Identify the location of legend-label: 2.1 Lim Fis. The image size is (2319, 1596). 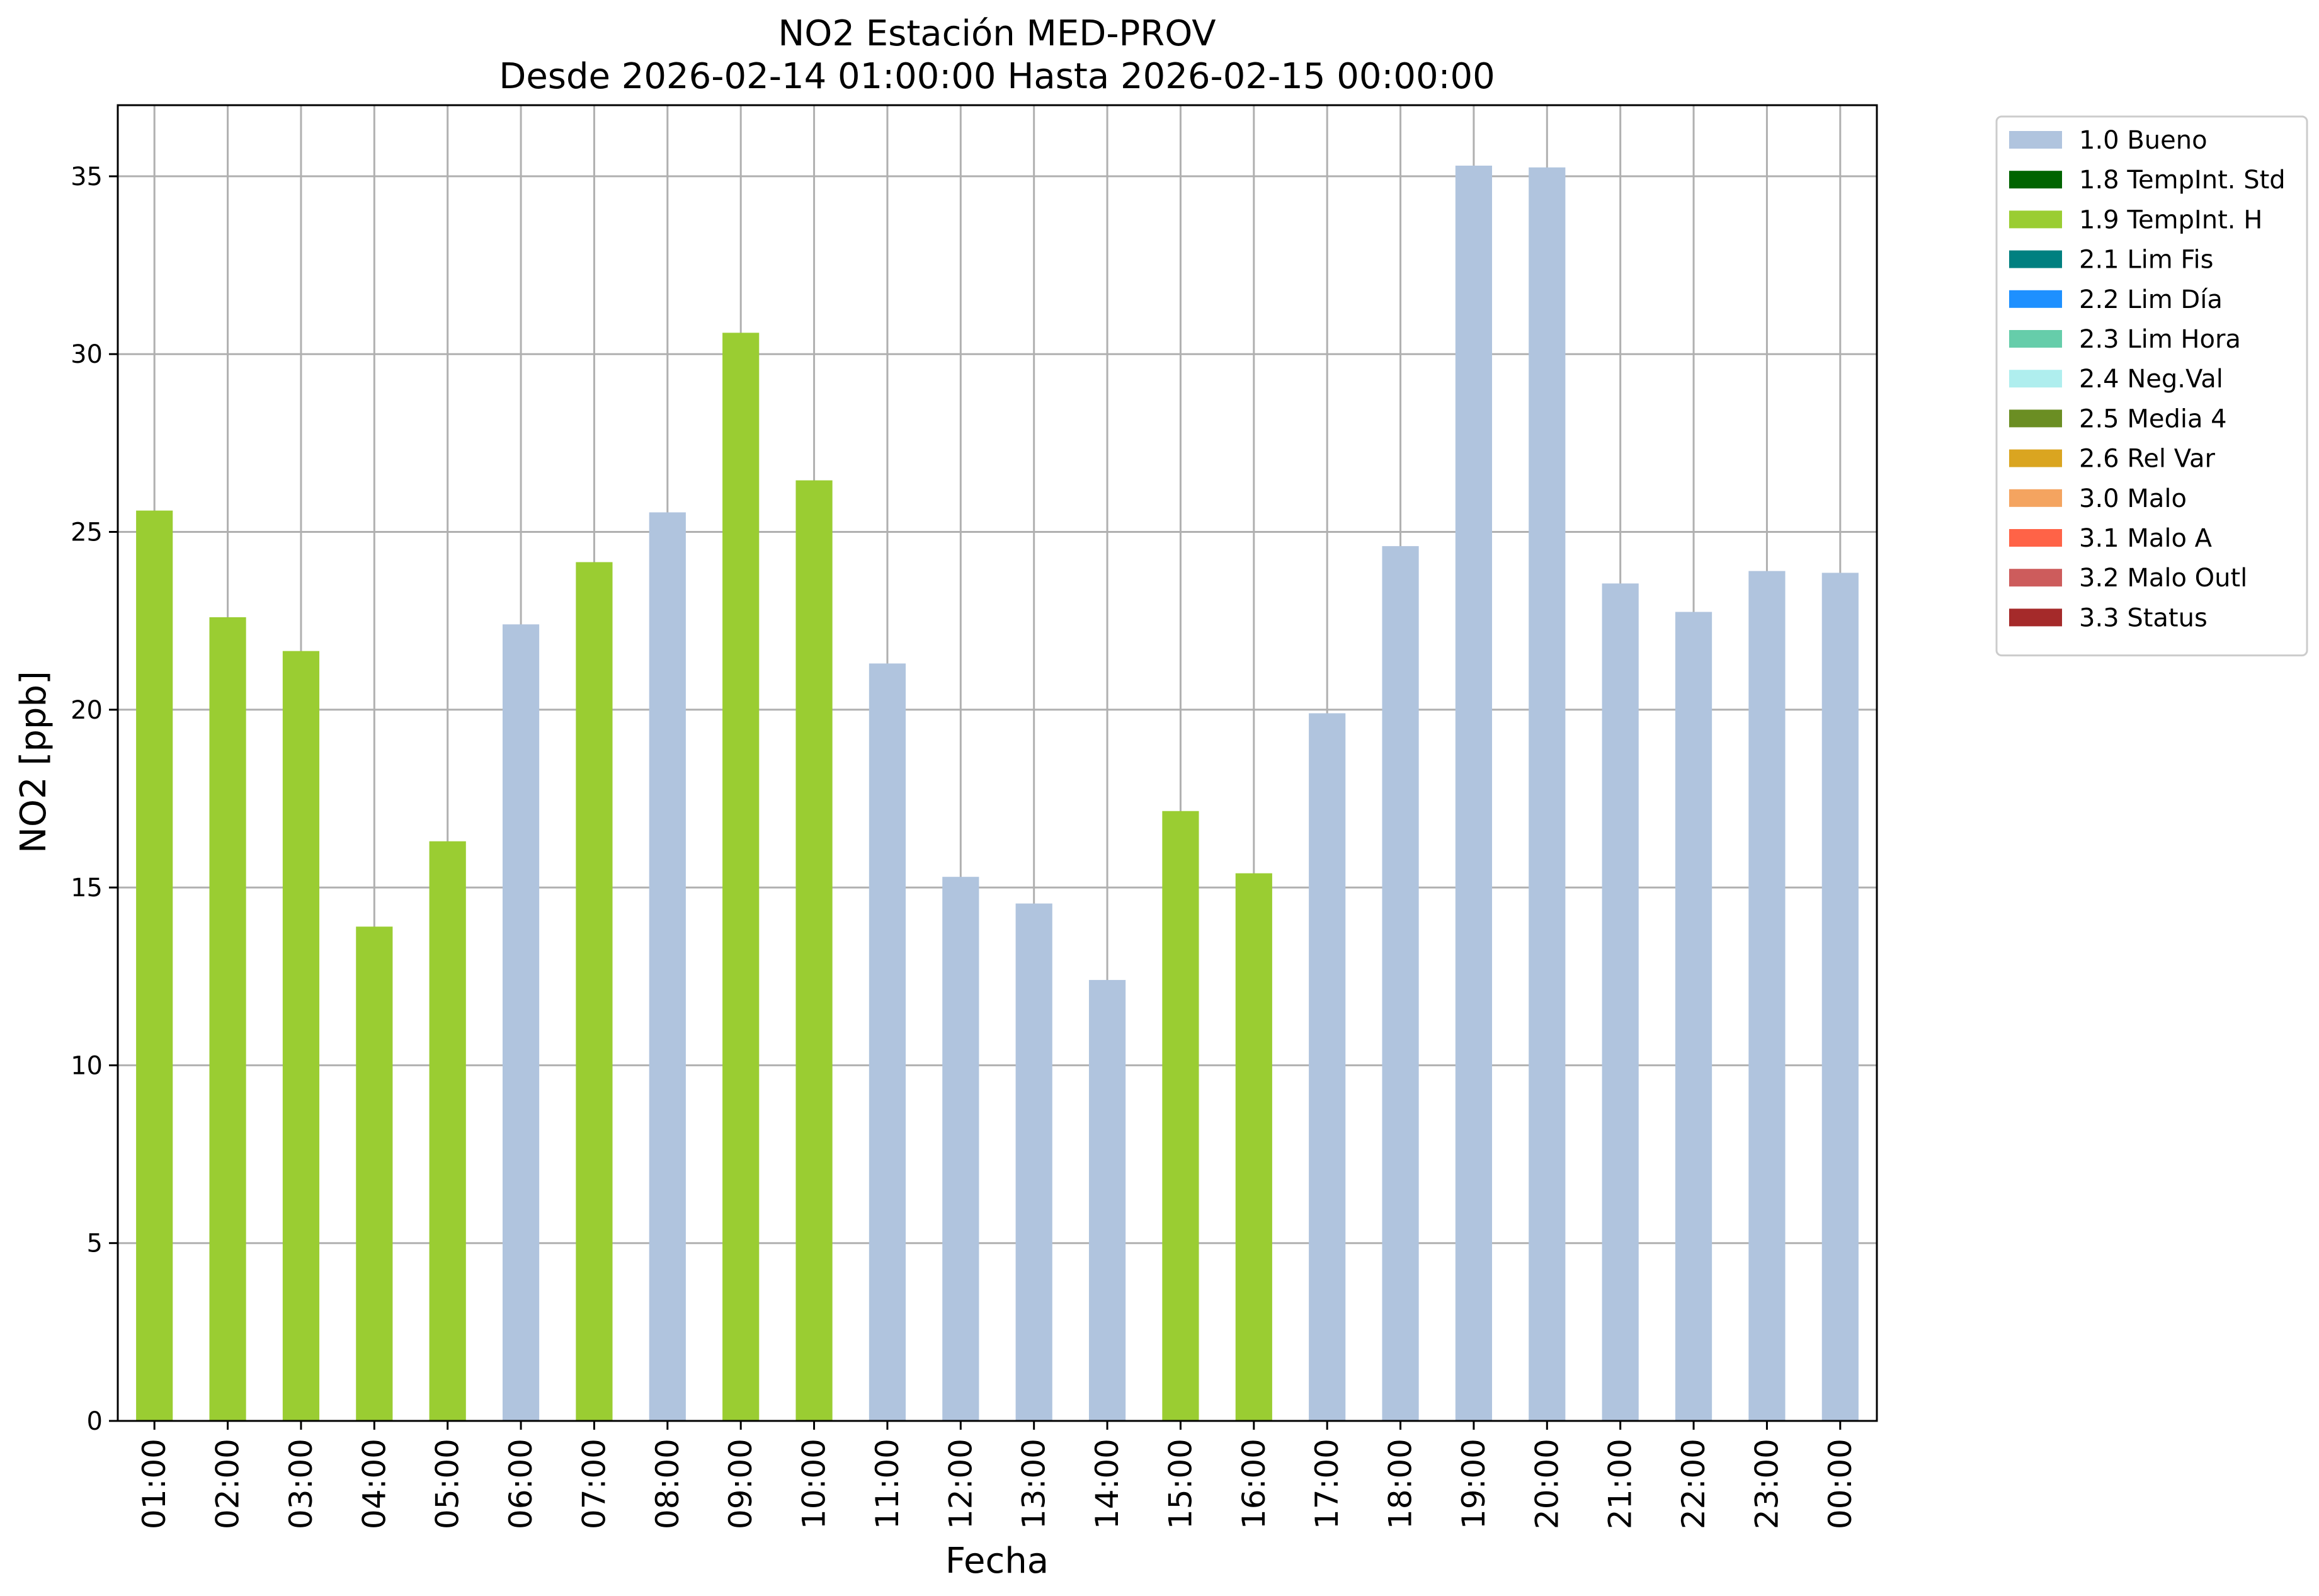
(2146, 260).